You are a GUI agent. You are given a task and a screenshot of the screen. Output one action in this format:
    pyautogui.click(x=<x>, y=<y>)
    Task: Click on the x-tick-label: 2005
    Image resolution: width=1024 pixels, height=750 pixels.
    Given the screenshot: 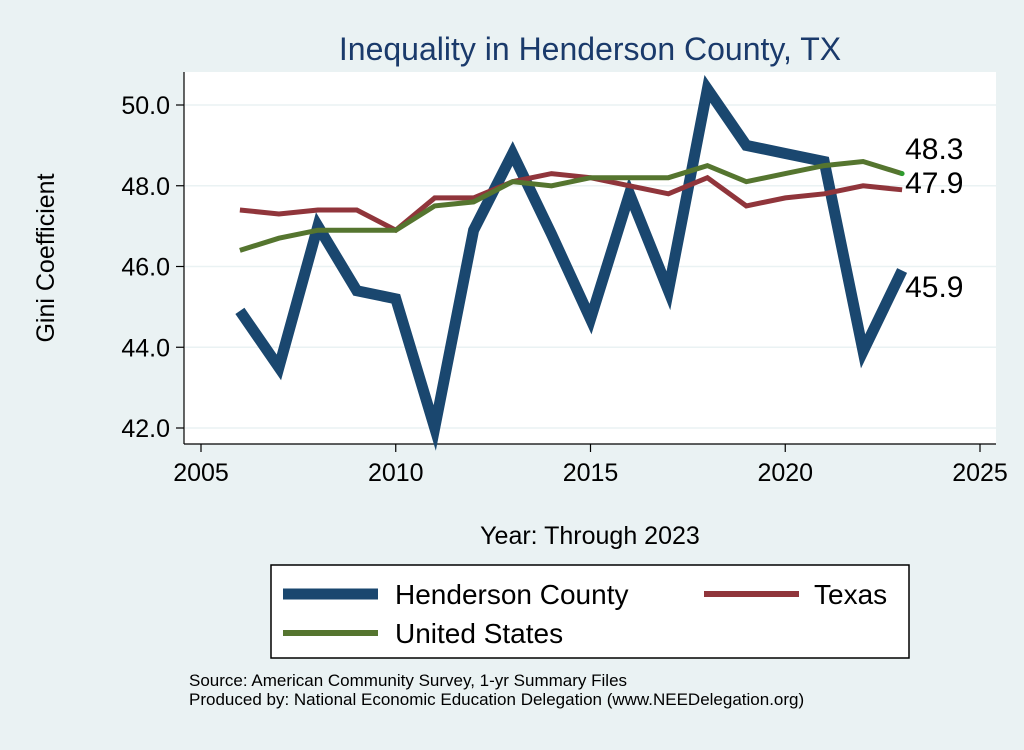 What is the action you would take?
    pyautogui.click(x=201, y=473)
    